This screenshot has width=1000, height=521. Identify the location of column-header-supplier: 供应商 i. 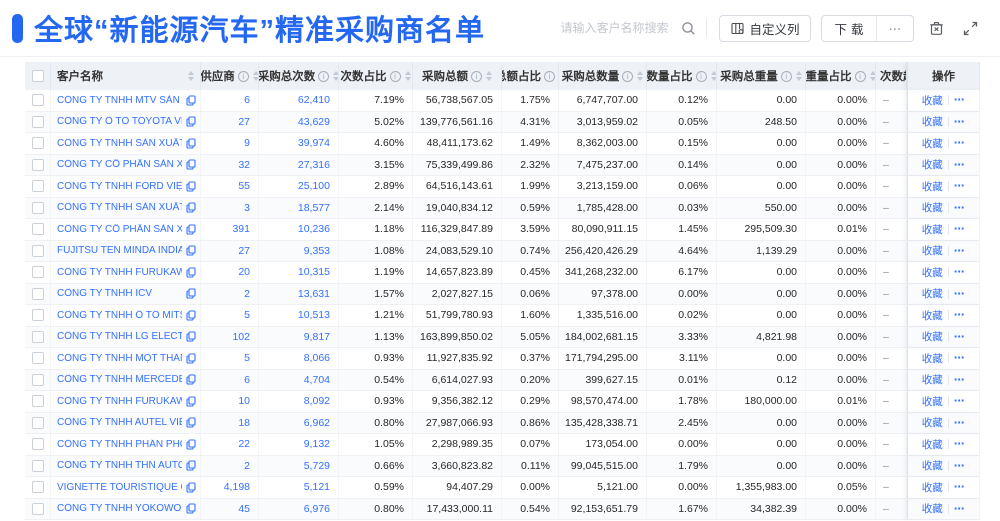
(230, 76).